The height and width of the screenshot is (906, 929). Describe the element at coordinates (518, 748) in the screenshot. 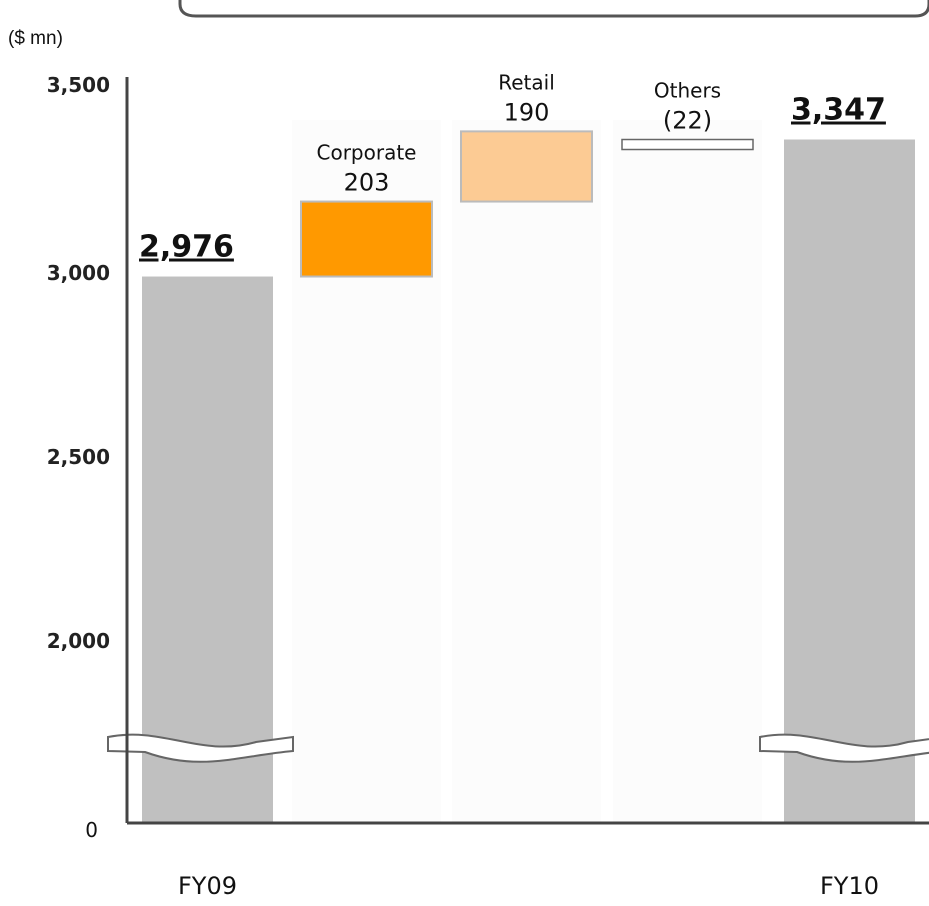

I see `axis-breaks` at that location.